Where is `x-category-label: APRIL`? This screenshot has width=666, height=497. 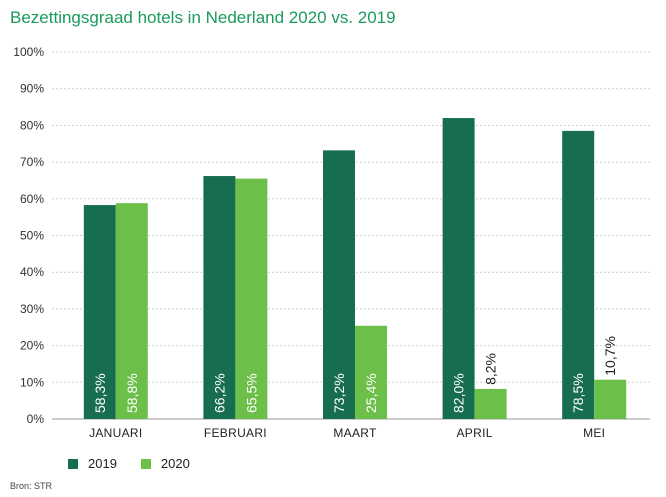 x-category-label: APRIL is located at coordinates (475, 433).